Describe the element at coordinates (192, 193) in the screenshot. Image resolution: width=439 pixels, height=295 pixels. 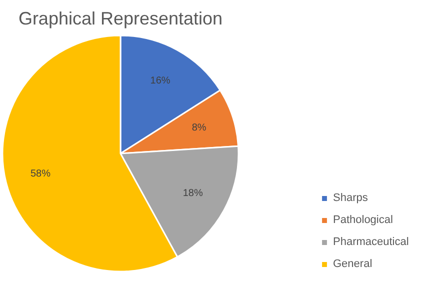
I see `data-label: 18%` at that location.